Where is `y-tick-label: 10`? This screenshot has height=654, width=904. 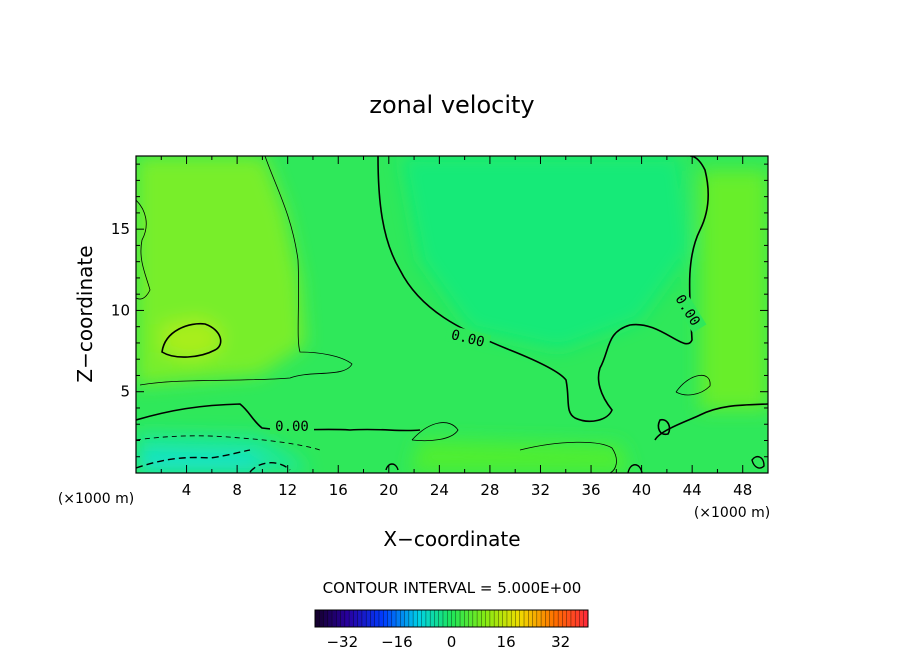 y-tick-label: 10 is located at coordinates (120, 310).